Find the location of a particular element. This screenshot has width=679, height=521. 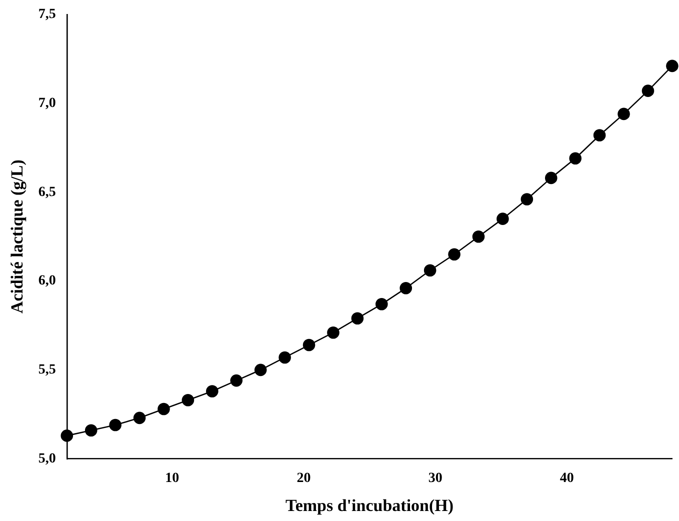

x-tick-label: 10 is located at coordinates (172, 478).